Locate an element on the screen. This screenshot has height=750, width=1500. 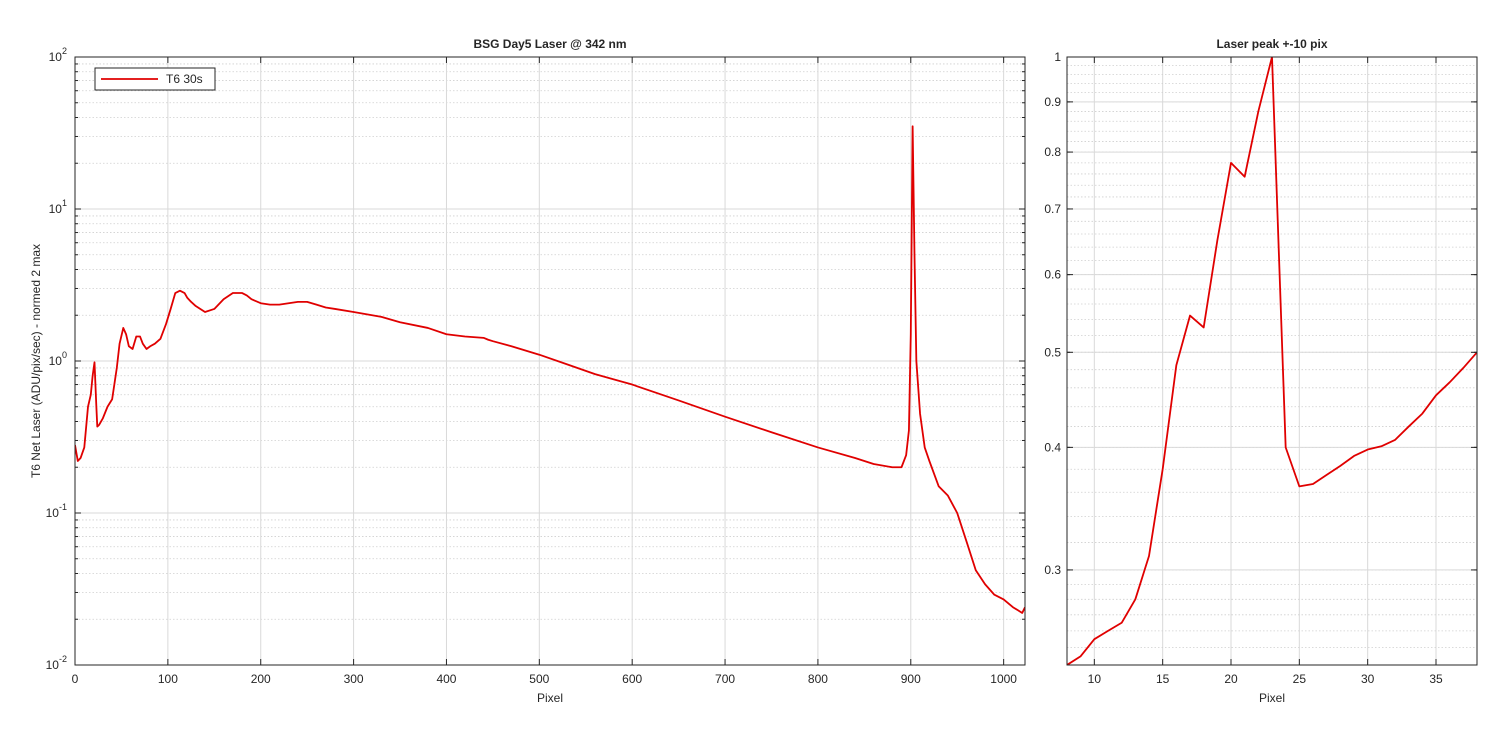
y-tick-label: 0.7 is located at coordinates (1052, 209).